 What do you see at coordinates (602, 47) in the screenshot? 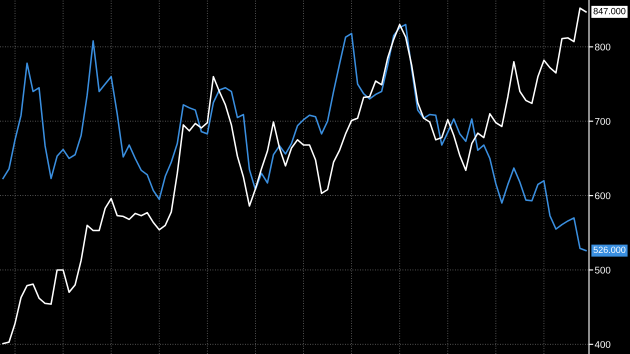
I see `y-tick-label: 800` at bounding box center [602, 47].